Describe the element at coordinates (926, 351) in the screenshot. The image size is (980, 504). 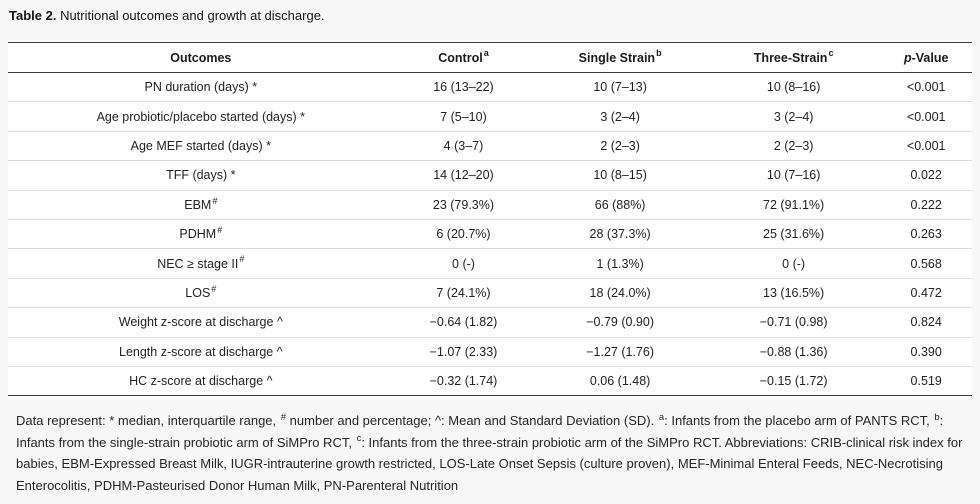
I see `p-value-cell: 0.390` at that location.